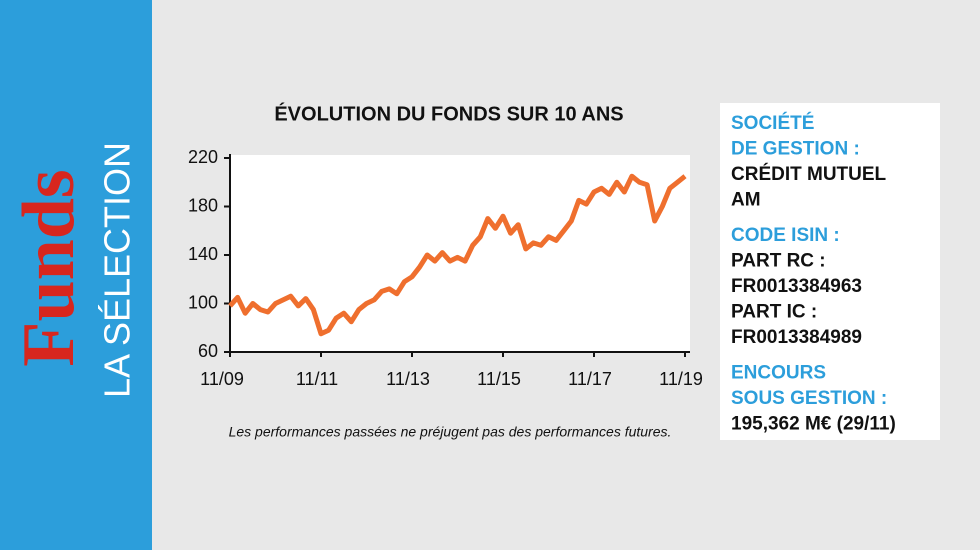 Image resolution: width=980 pixels, height=550 pixels. Describe the element at coordinates (117, 270) in the screenshot. I see `brand-subtitle: LA SÉLECTION` at that location.